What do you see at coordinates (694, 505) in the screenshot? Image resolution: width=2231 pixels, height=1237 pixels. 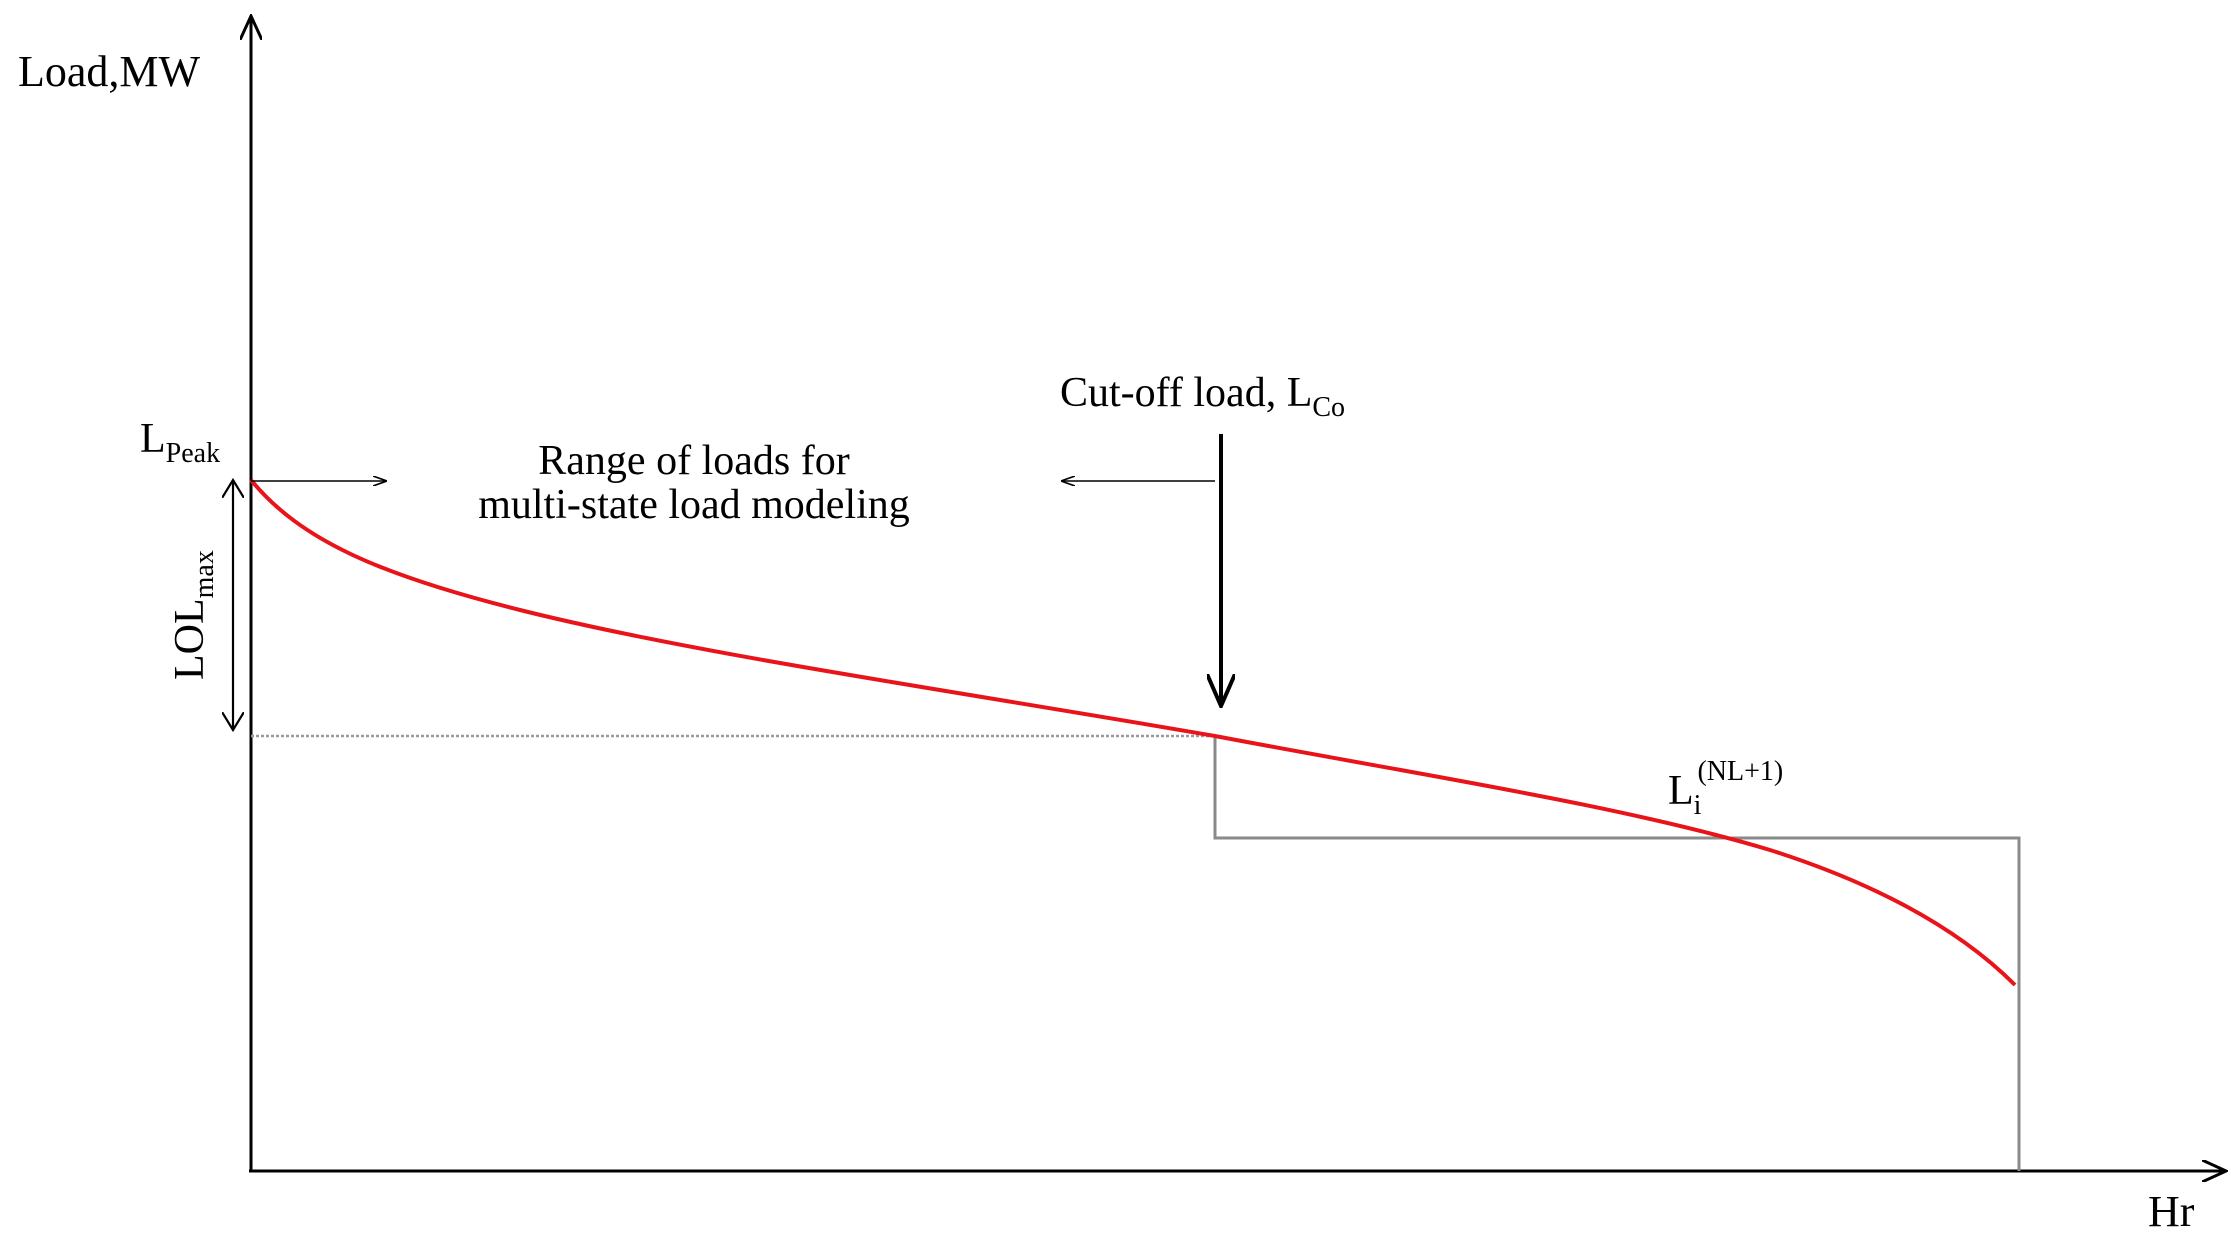 I see `range-label-line2: multi-state load modeling` at bounding box center [694, 505].